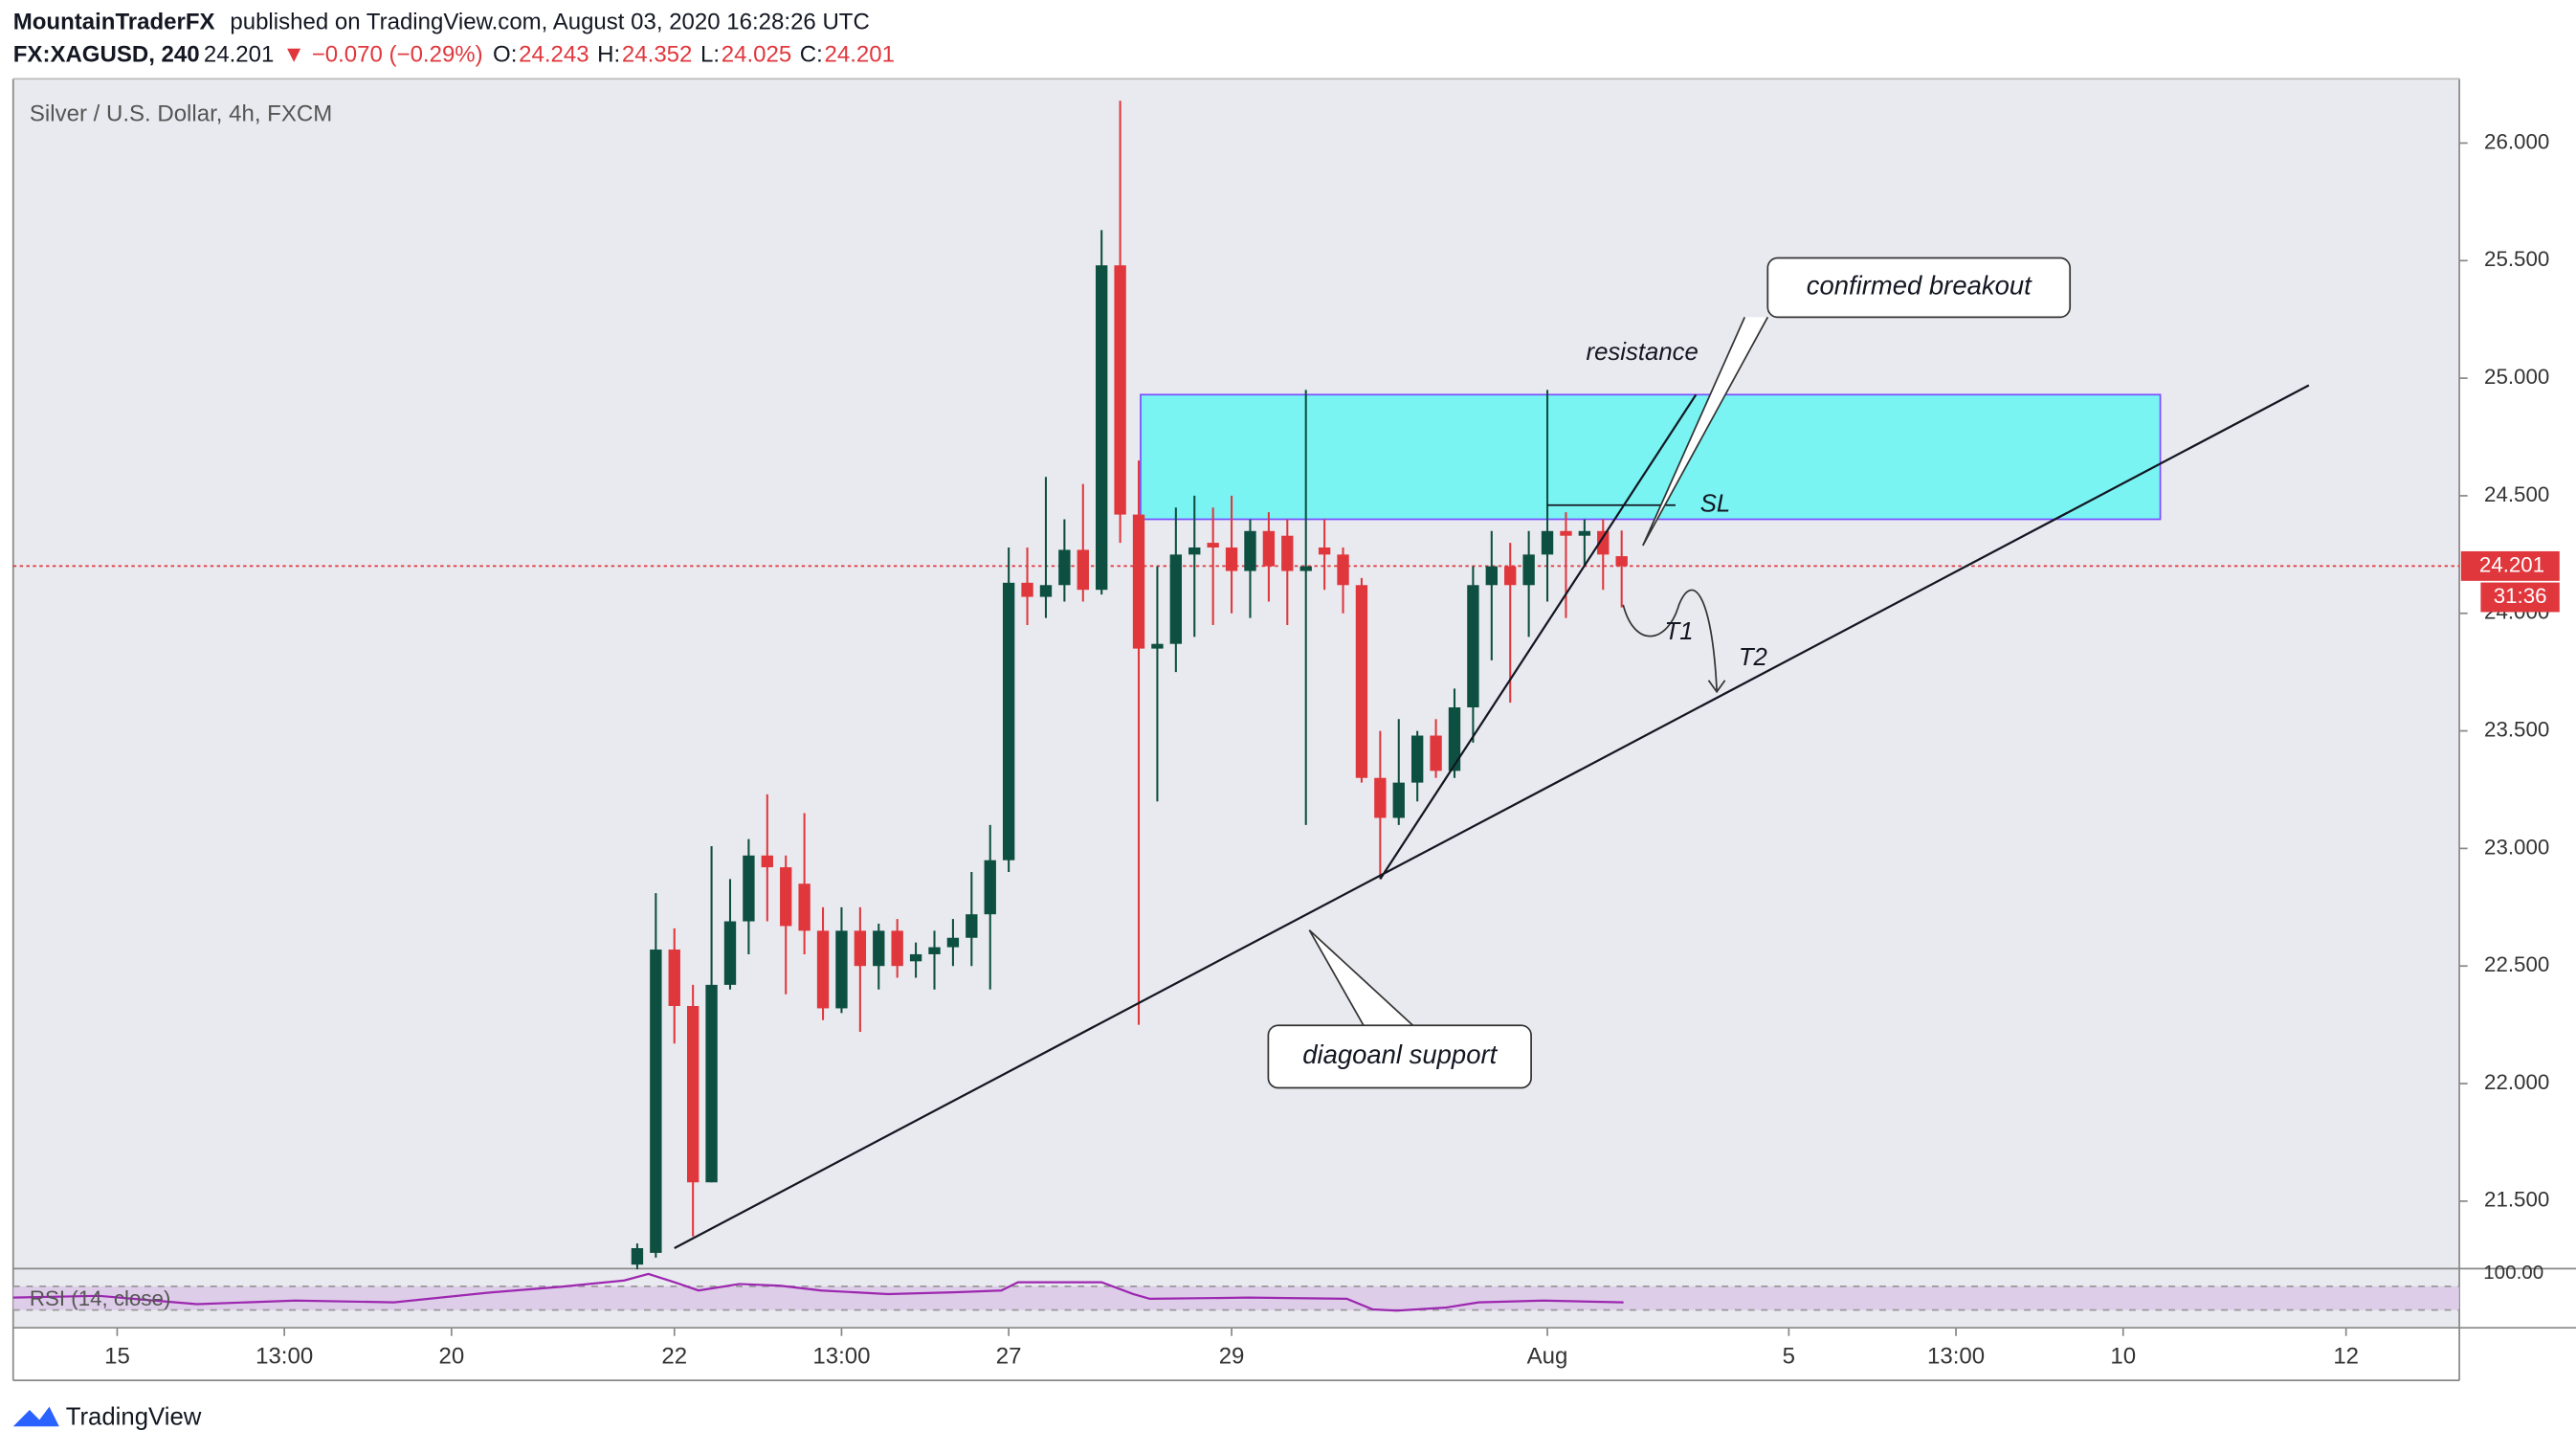 This screenshot has height=1453, width=2576. I want to click on x-tick-label: 12, so click(2346, 1356).